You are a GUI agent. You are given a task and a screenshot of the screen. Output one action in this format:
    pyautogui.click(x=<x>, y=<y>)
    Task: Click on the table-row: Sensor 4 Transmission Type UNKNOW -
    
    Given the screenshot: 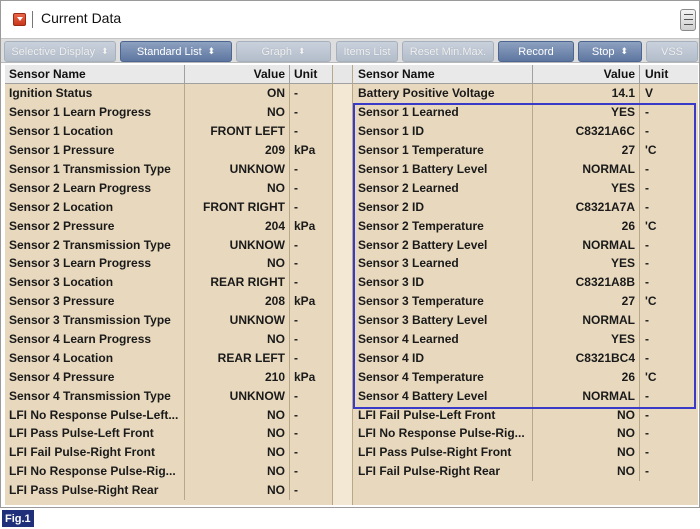 What is the action you would take?
    pyautogui.click(x=168, y=396)
    